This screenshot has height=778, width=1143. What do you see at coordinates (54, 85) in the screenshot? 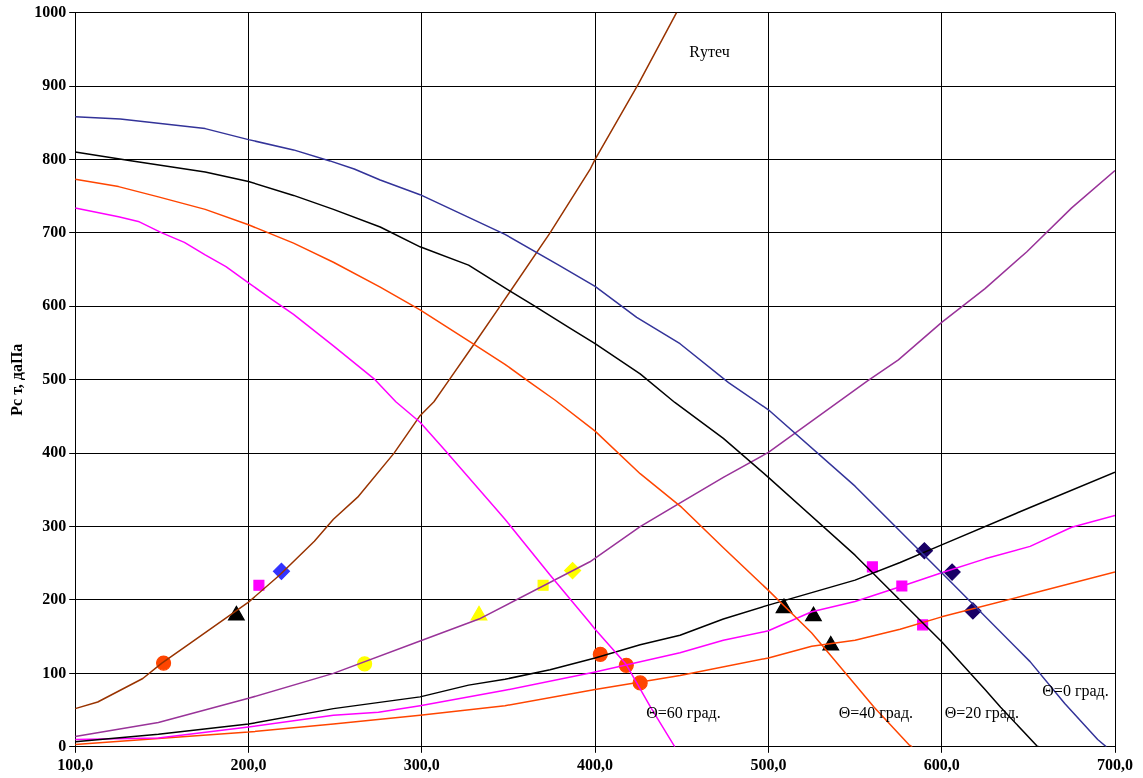
I see `y-tick-label: 900` at bounding box center [54, 85].